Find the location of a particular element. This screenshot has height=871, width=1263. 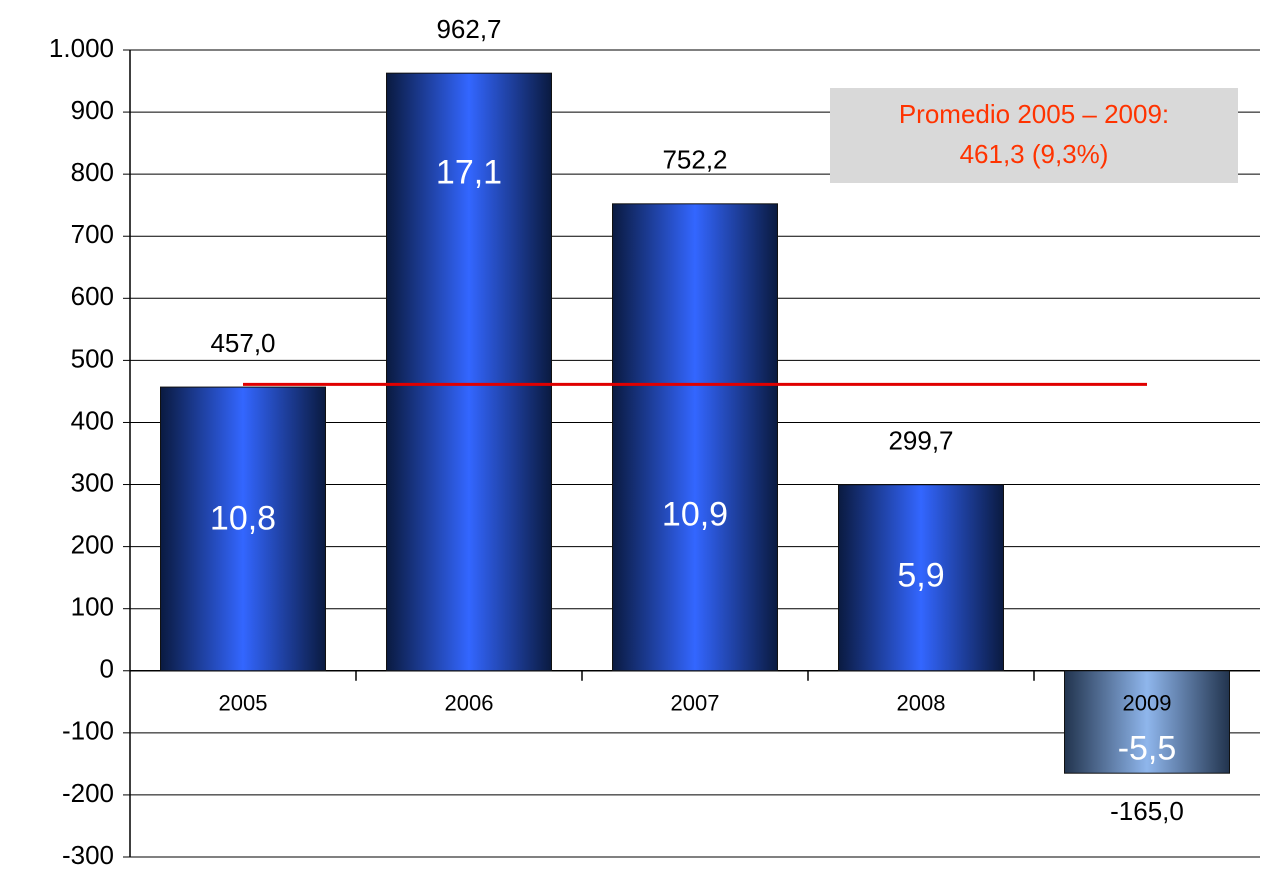

y-tick-label: 0 is located at coordinates (107, 669).